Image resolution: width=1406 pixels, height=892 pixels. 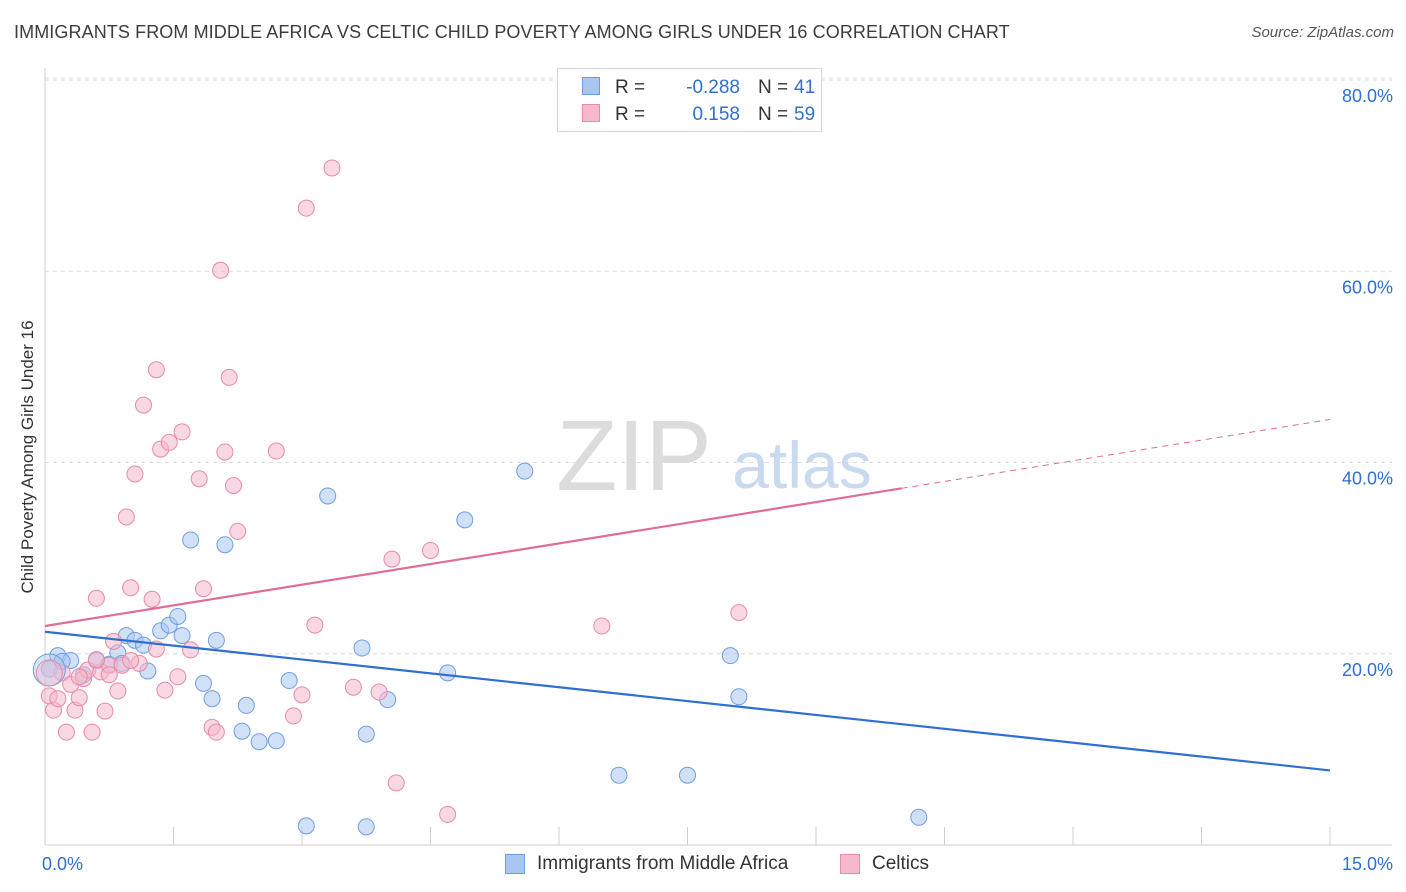 What do you see at coordinates (49, 673) in the screenshot?
I see `point-celtics-large` at bounding box center [49, 673].